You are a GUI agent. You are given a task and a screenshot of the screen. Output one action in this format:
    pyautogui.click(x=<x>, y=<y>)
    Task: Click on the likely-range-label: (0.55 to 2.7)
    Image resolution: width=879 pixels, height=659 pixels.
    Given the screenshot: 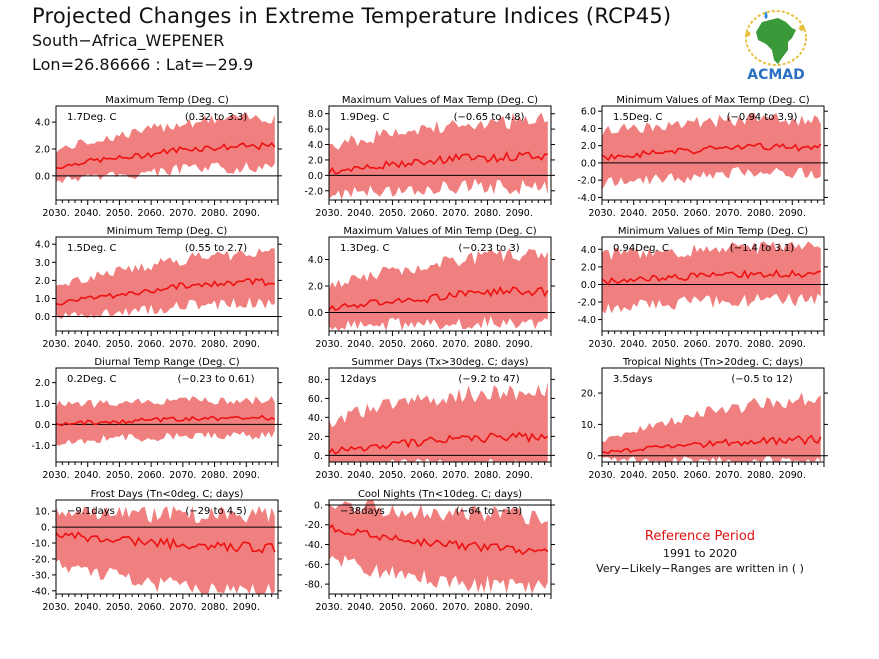 What is the action you would take?
    pyautogui.click(x=216, y=248)
    